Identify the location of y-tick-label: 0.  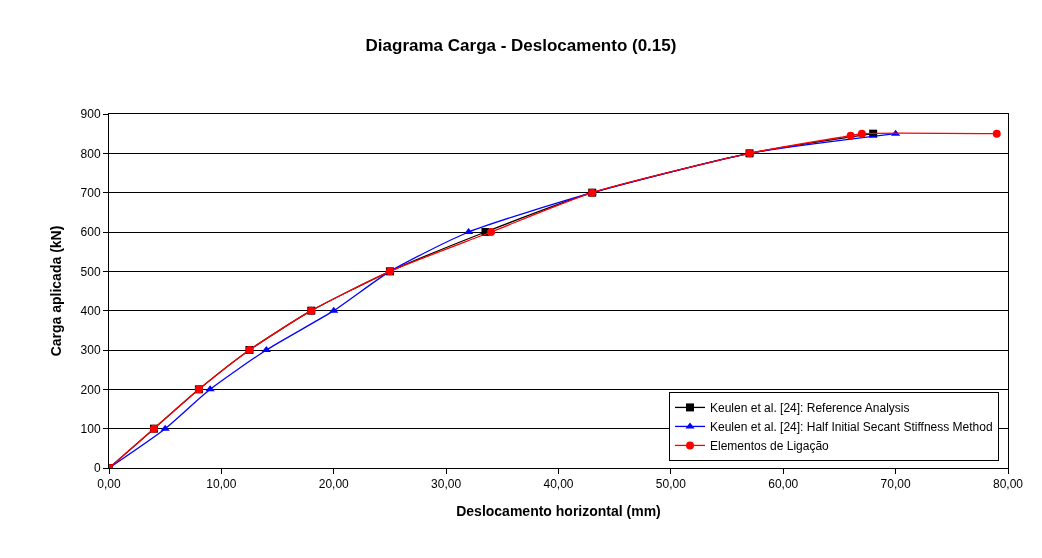
(97, 468).